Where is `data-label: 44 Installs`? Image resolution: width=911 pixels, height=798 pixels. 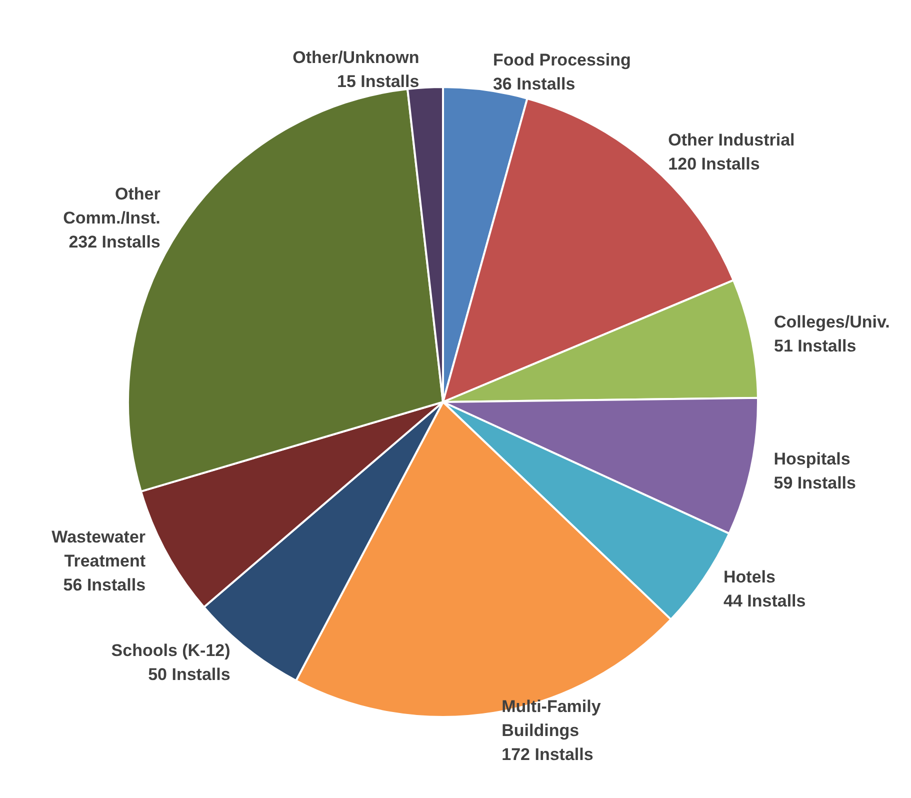
data-label: 44 Installs is located at coordinates (765, 601).